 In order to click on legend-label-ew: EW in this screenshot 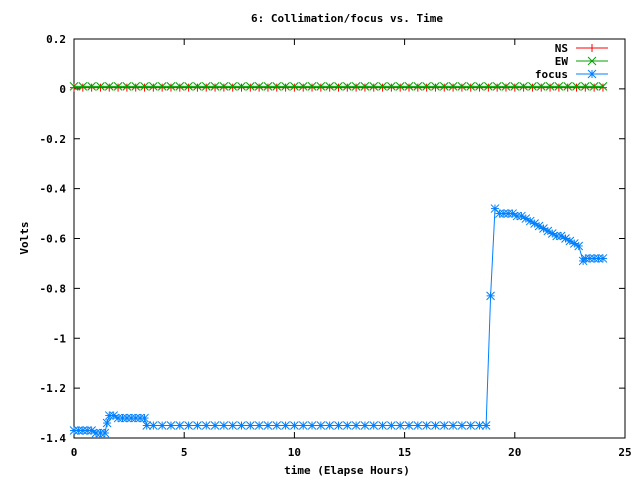, I will do `click(562, 61)`.